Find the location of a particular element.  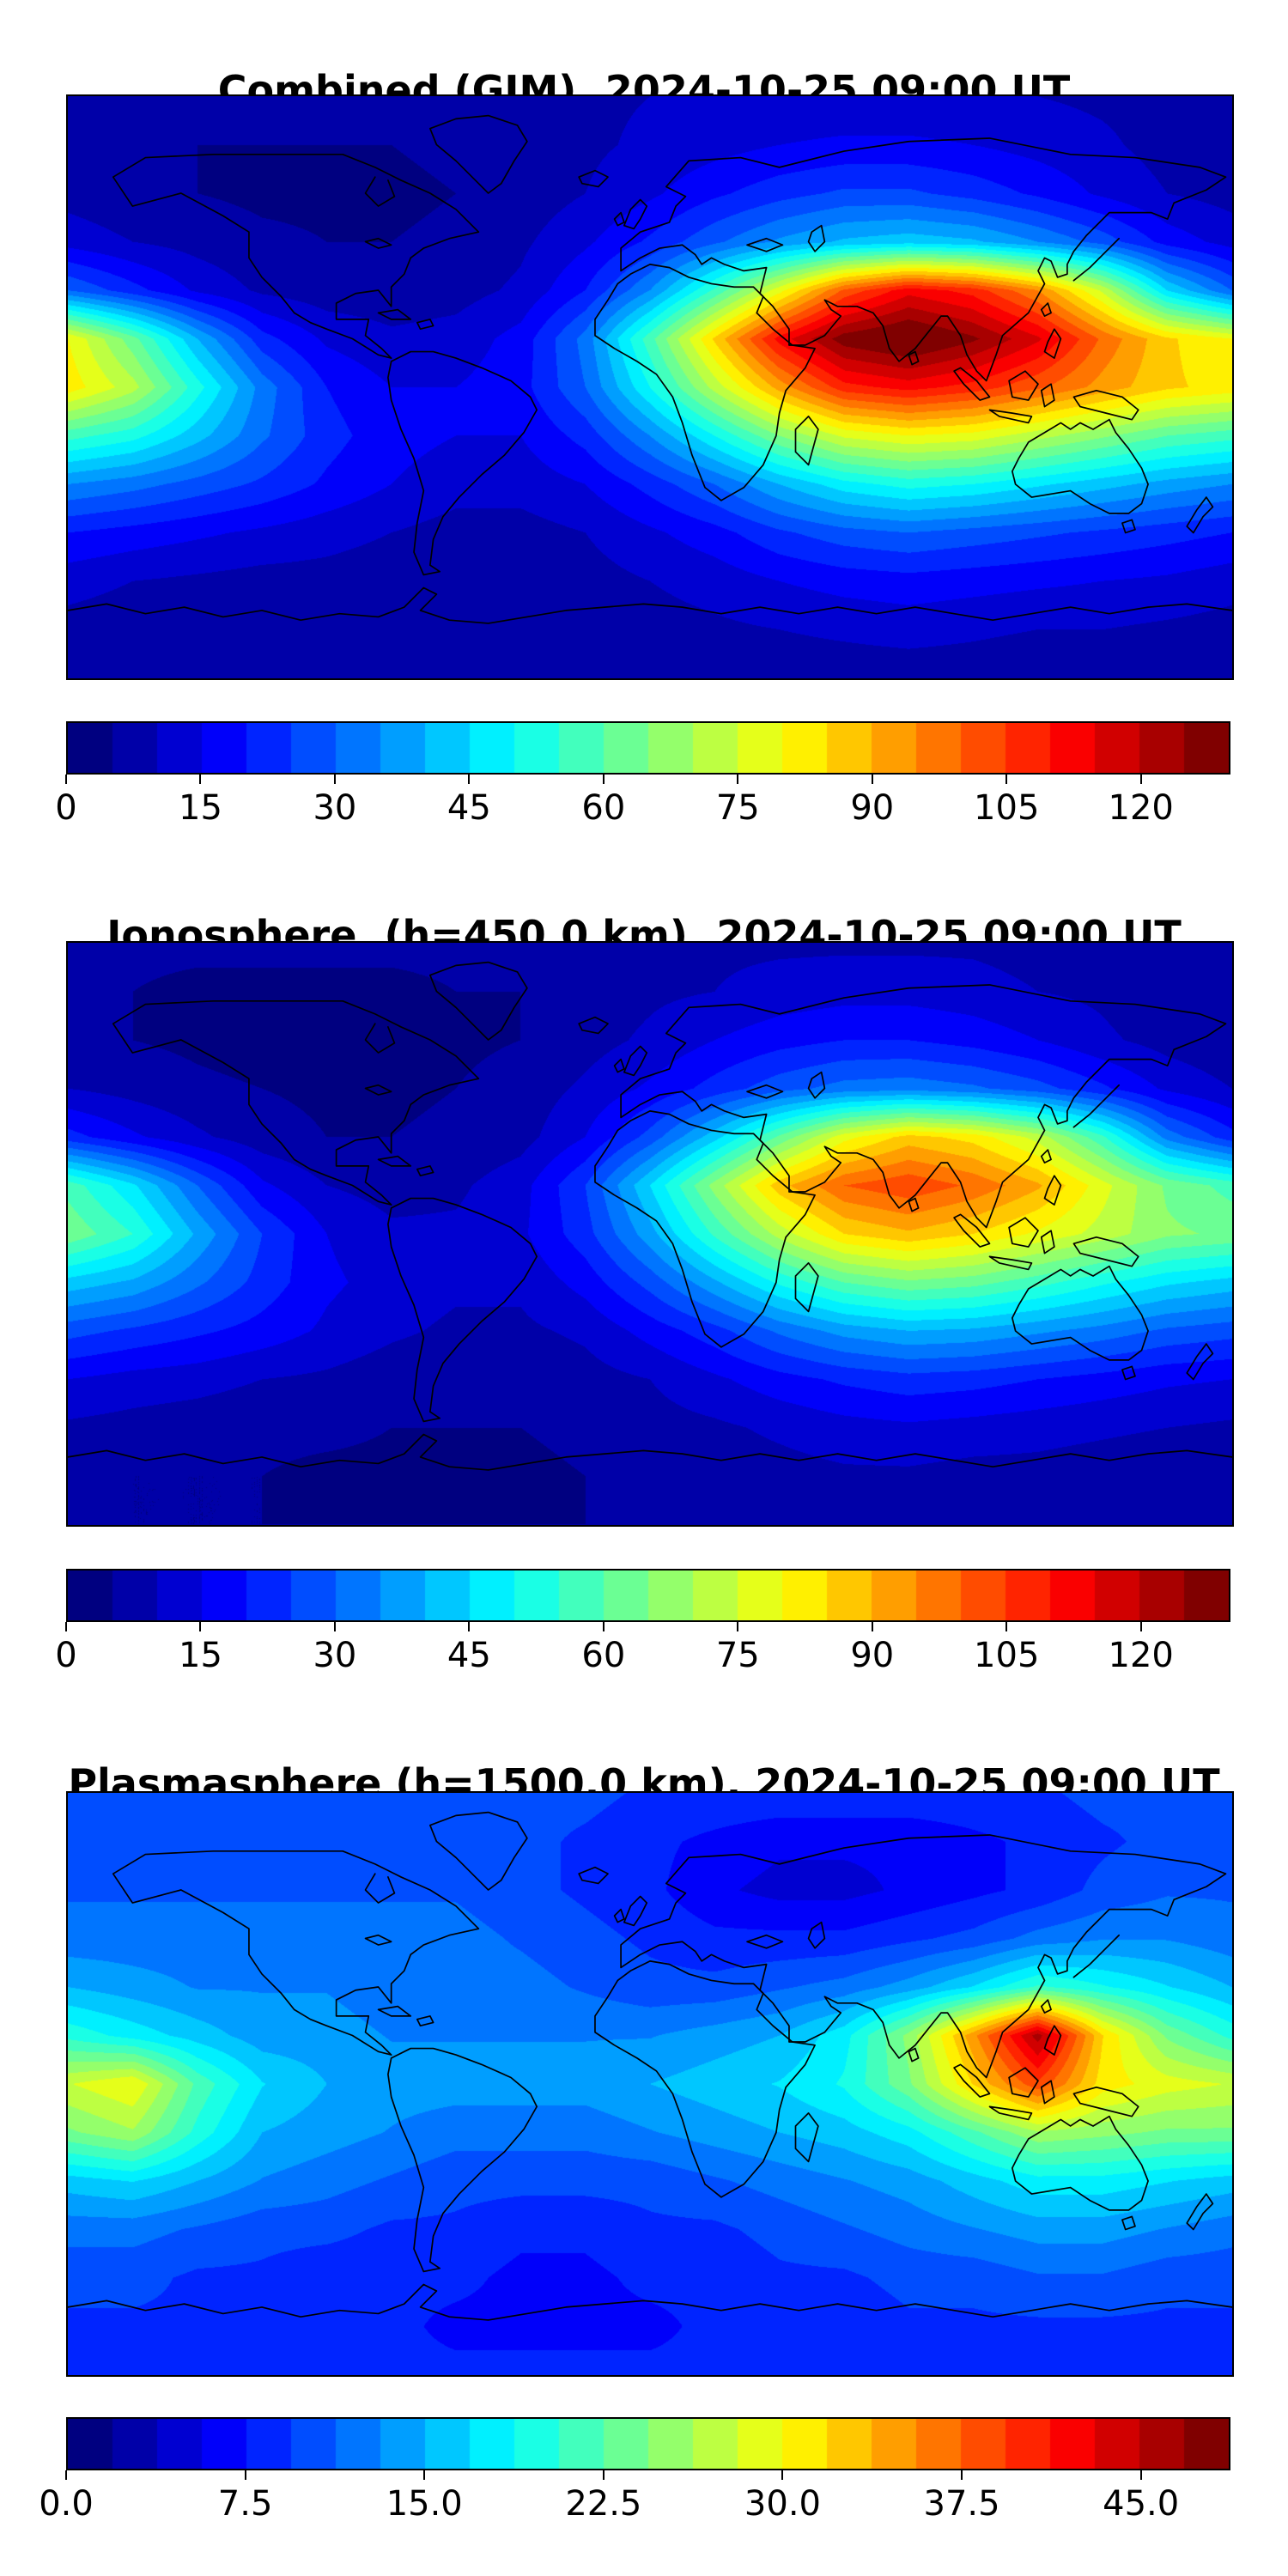

colorbar-frame-plasmasphere is located at coordinates (648, 2443).